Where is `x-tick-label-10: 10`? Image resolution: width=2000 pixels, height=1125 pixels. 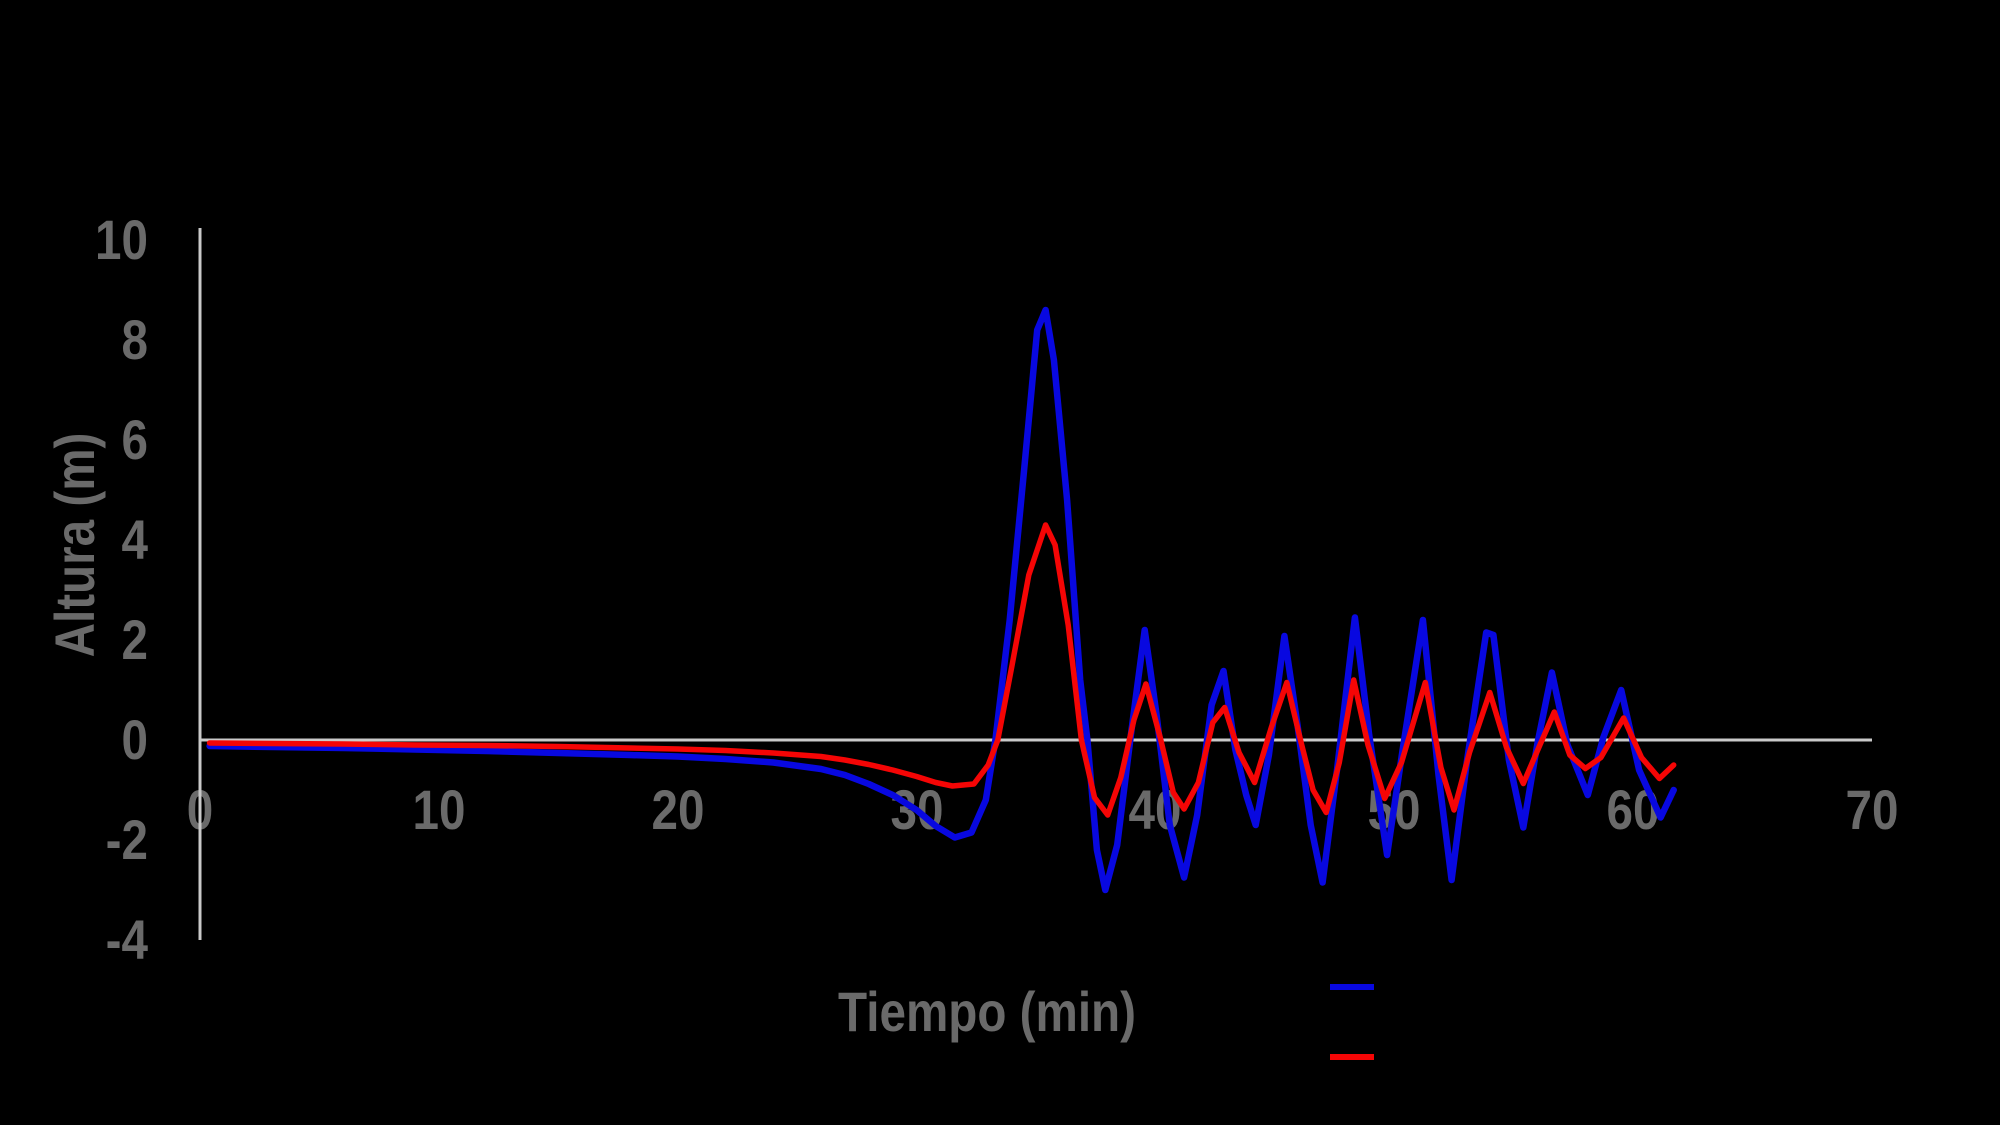
x-tick-label-10: 10 is located at coordinates (439, 809).